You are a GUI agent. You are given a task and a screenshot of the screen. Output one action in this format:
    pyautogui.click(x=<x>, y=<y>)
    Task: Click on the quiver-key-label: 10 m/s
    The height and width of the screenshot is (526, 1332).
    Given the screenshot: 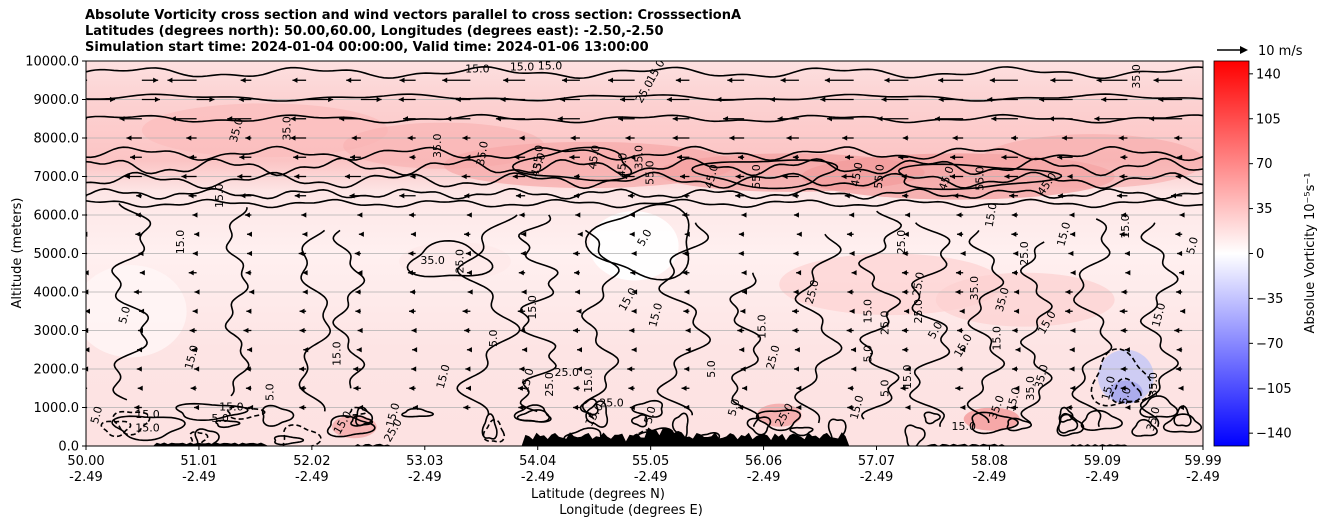 What is the action you would take?
    pyautogui.click(x=1280, y=51)
    